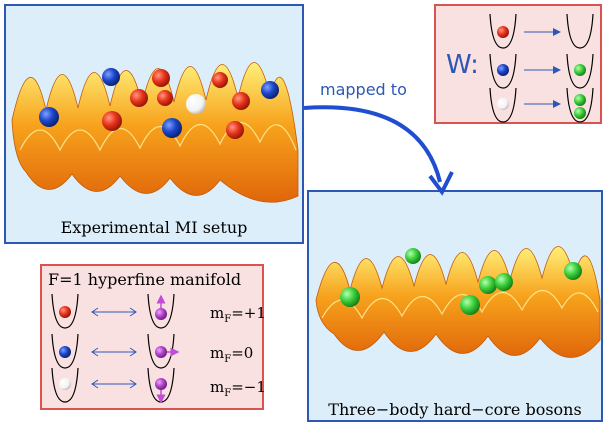 The width and height of the screenshot is (606, 424). Describe the element at coordinates (238, 314) in the screenshot. I see `mf-plus-one-label: mF=+1` at that location.